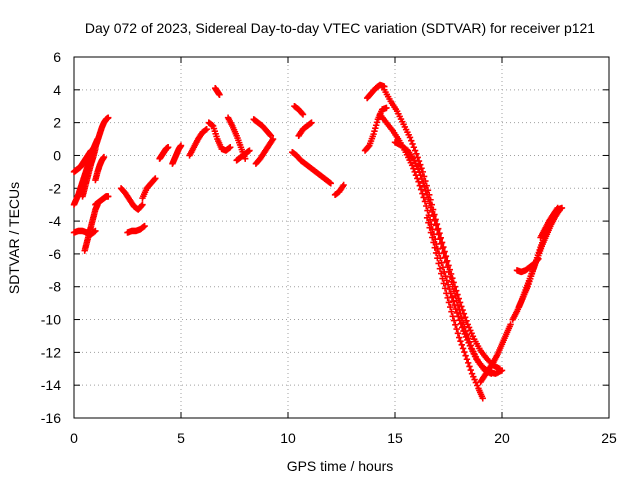  I want to click on series-arc13, so click(177, 154).